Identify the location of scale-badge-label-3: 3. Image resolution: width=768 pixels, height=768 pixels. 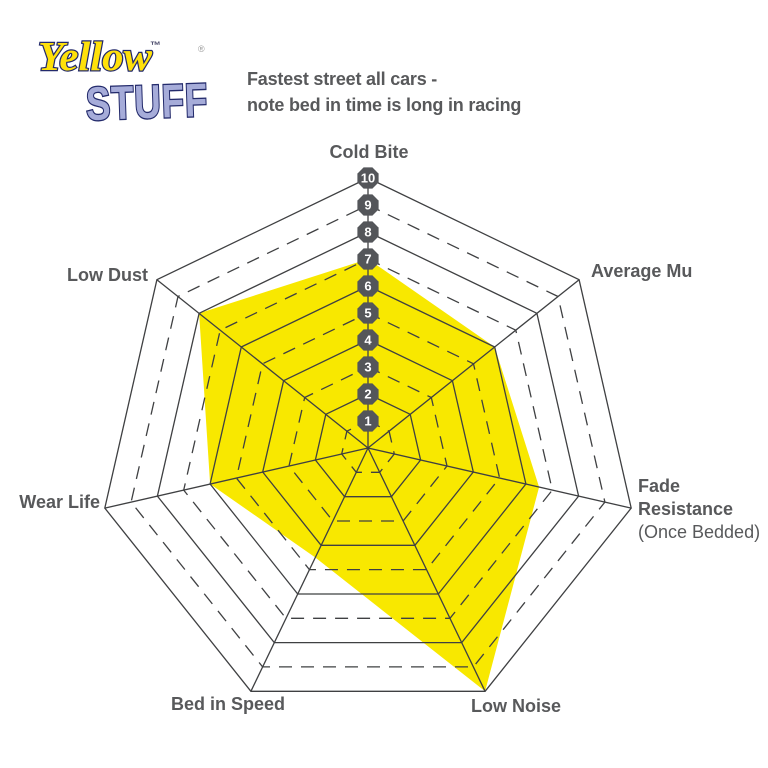
(367, 367).